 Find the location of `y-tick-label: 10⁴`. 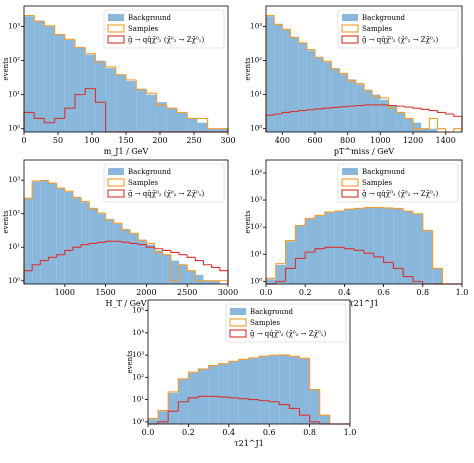

y-tick-label: 10⁴ is located at coordinates (138, 333).